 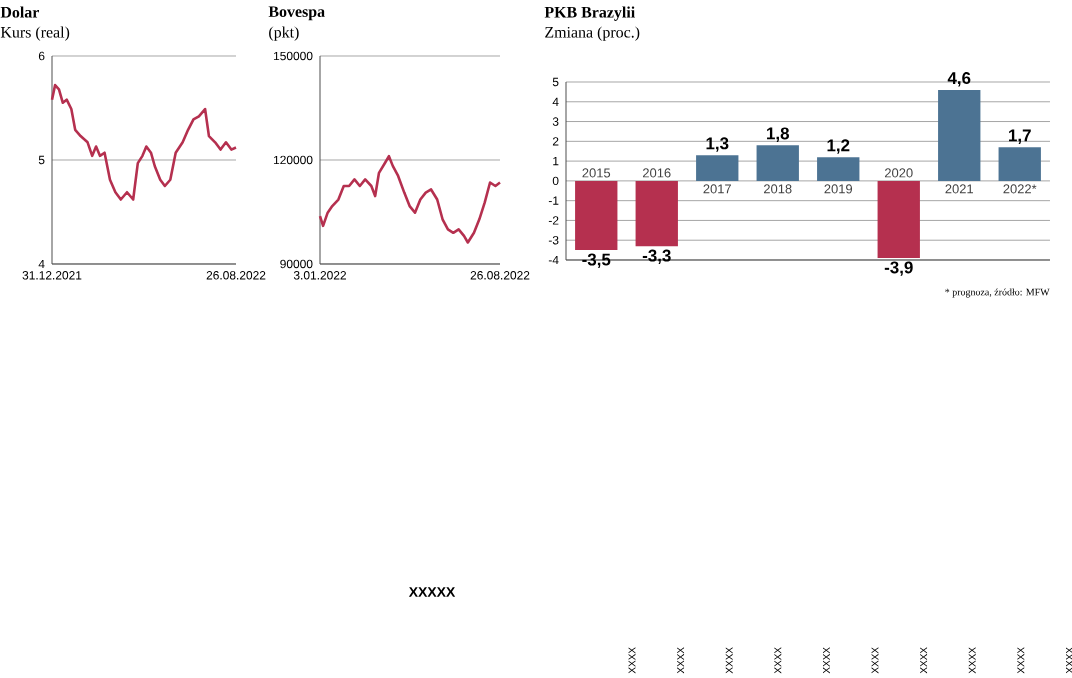 I want to click on data-label: 1,7, so click(x=1020, y=136).